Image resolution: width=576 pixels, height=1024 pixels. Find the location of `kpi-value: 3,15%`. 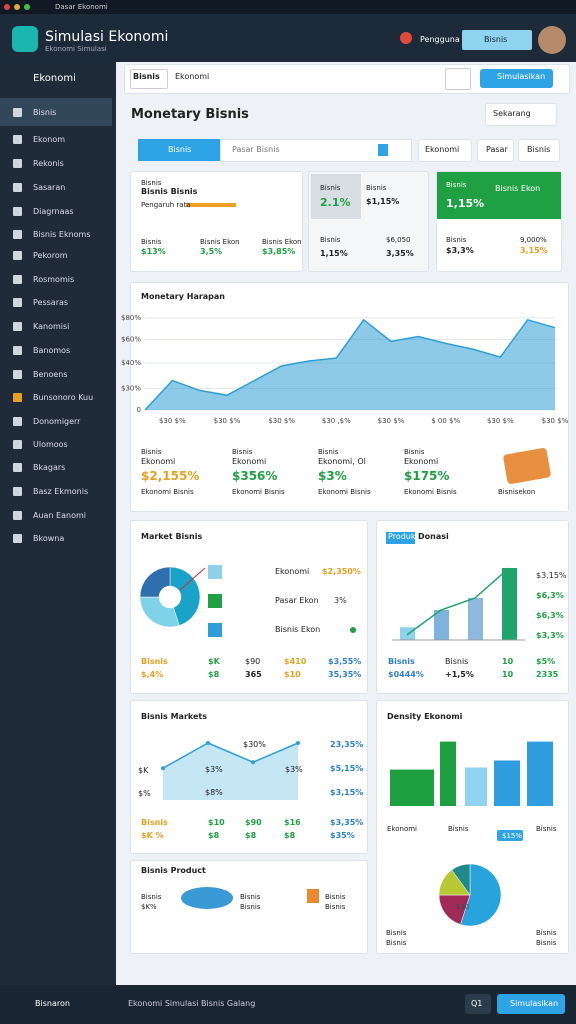

kpi-value: 3,15% is located at coordinates (534, 250).